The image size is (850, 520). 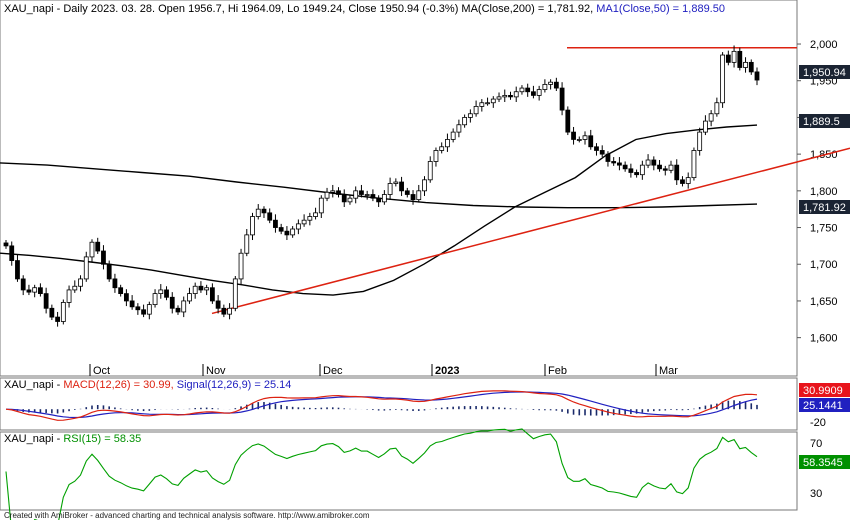 What do you see at coordinates (824, 73) in the screenshot?
I see `close-badge-text: 1,950.94` at bounding box center [824, 73].